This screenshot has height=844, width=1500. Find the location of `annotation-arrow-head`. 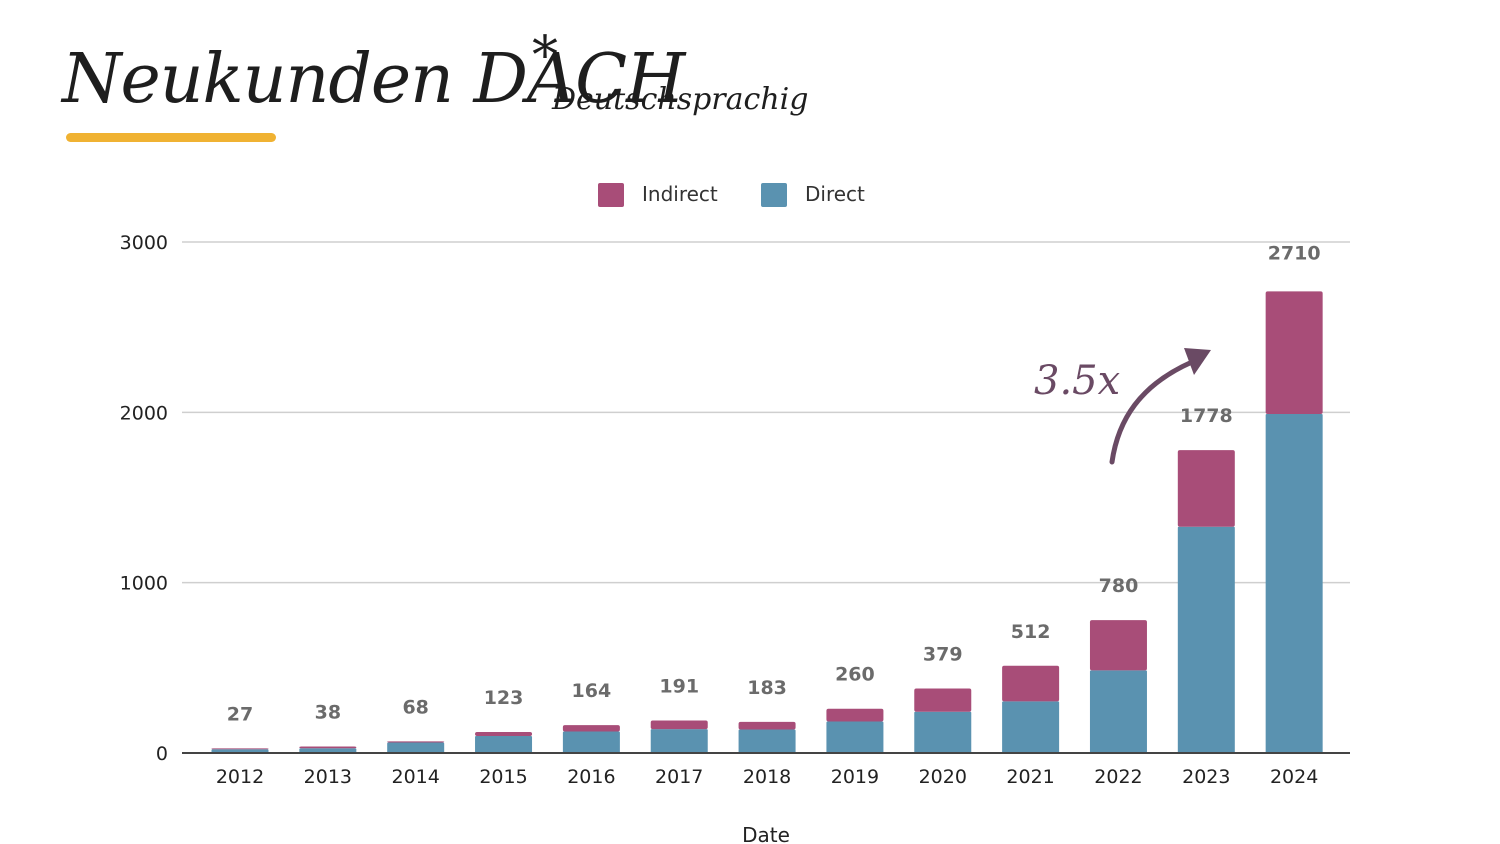

annotation-arrow-head is located at coordinates (1197, 361).